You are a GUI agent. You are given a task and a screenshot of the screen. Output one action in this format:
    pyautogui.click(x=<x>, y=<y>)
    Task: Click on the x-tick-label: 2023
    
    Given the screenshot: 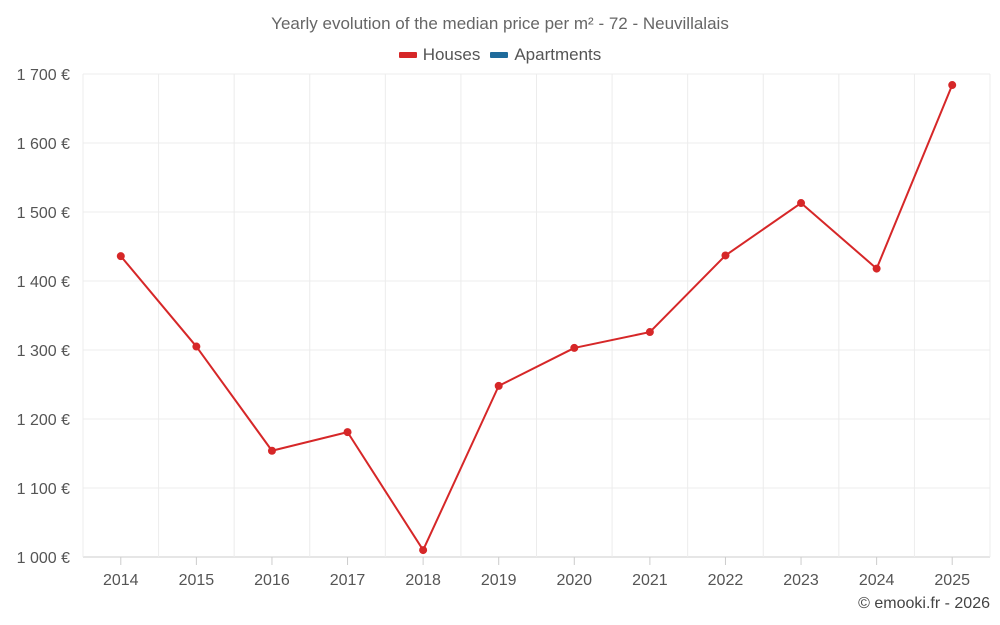 What is the action you would take?
    pyautogui.click(x=801, y=580)
    